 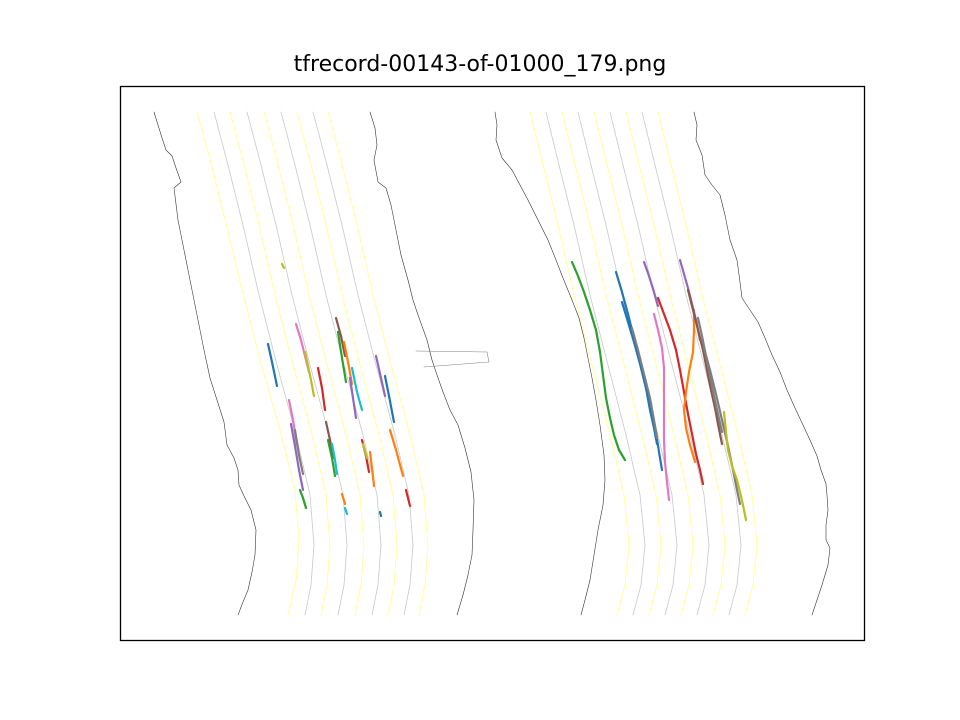 I want to click on extra-marks-layer, so click(x=452, y=359).